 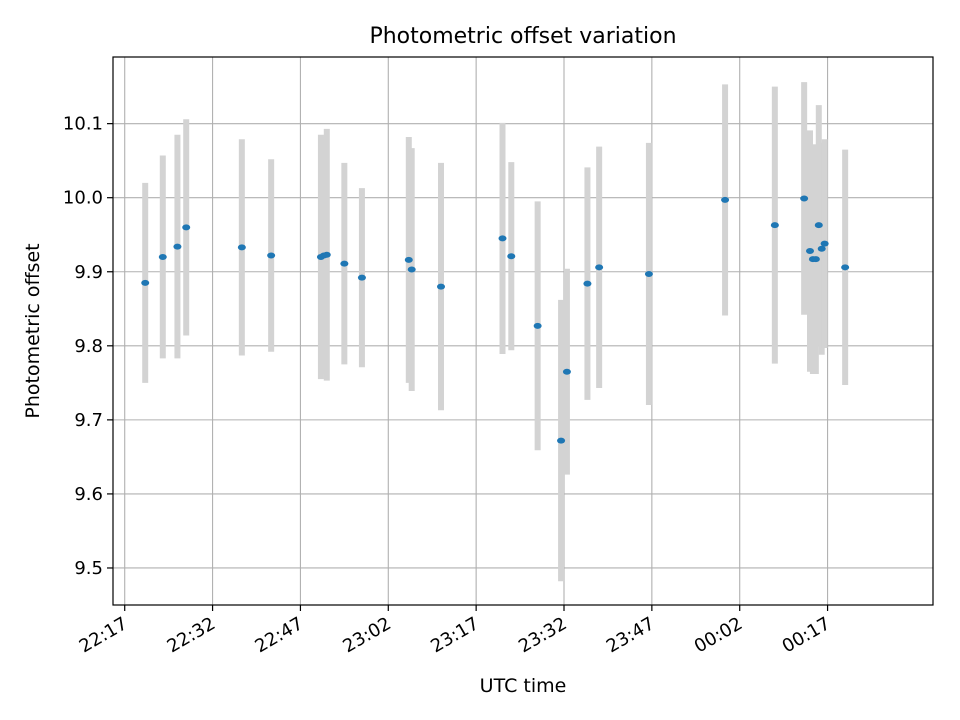 What do you see at coordinates (83, 124) in the screenshot?
I see `y-tick-label: 10.1` at bounding box center [83, 124].